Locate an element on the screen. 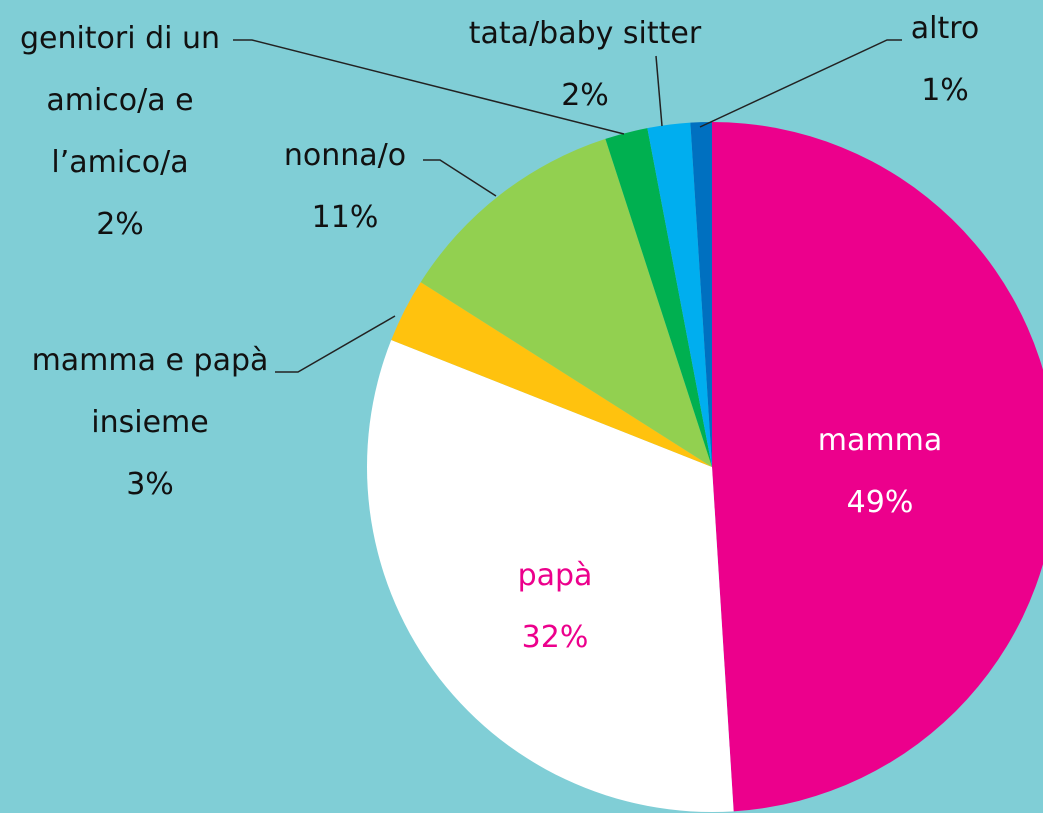 This screenshot has width=1043, height=813. slice-label: mamma e papà insieme 3% is located at coordinates (150, 423).